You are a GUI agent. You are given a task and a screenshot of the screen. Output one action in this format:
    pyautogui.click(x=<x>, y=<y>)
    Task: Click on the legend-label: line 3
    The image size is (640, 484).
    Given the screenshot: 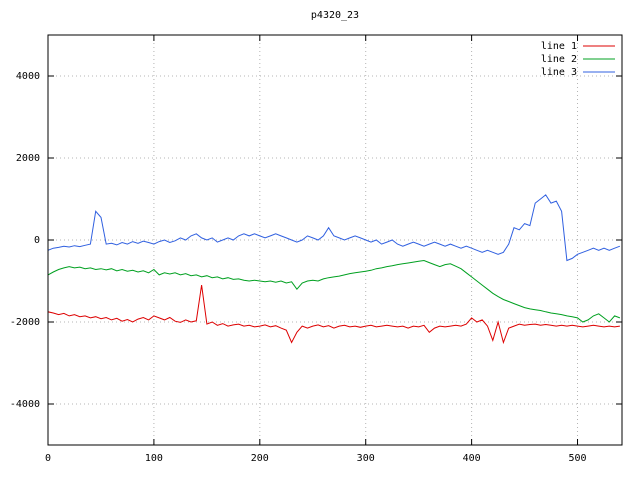 What is the action you would take?
    pyautogui.click(x=559, y=72)
    